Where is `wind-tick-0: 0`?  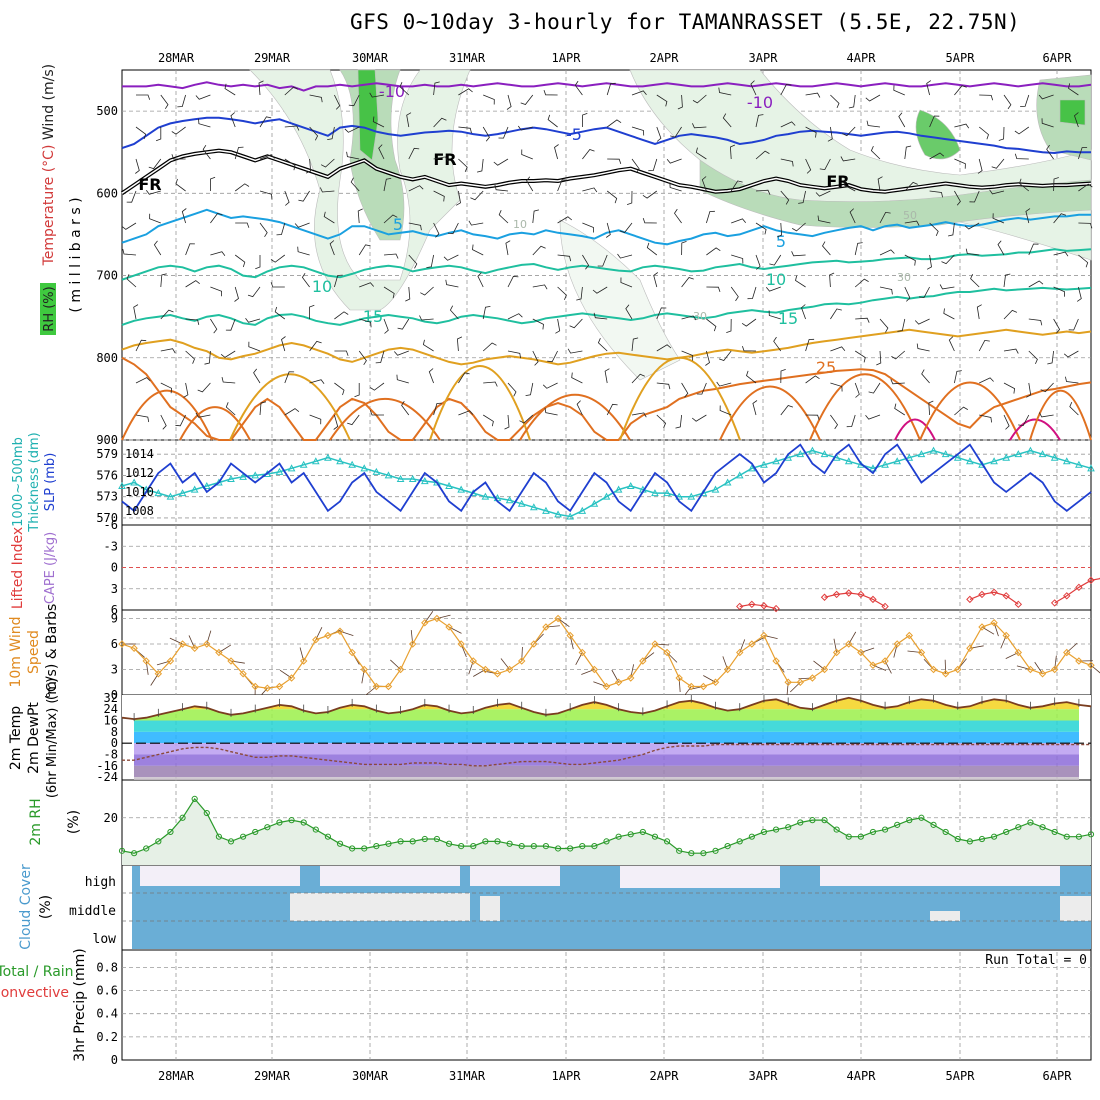
wind-tick-0: 0 is located at coordinates (114, 695).